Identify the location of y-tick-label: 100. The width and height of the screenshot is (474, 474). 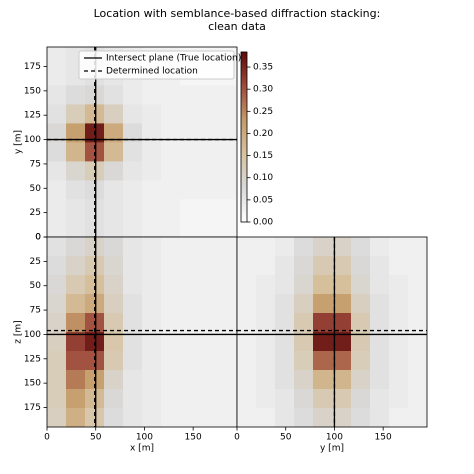
(32, 140).